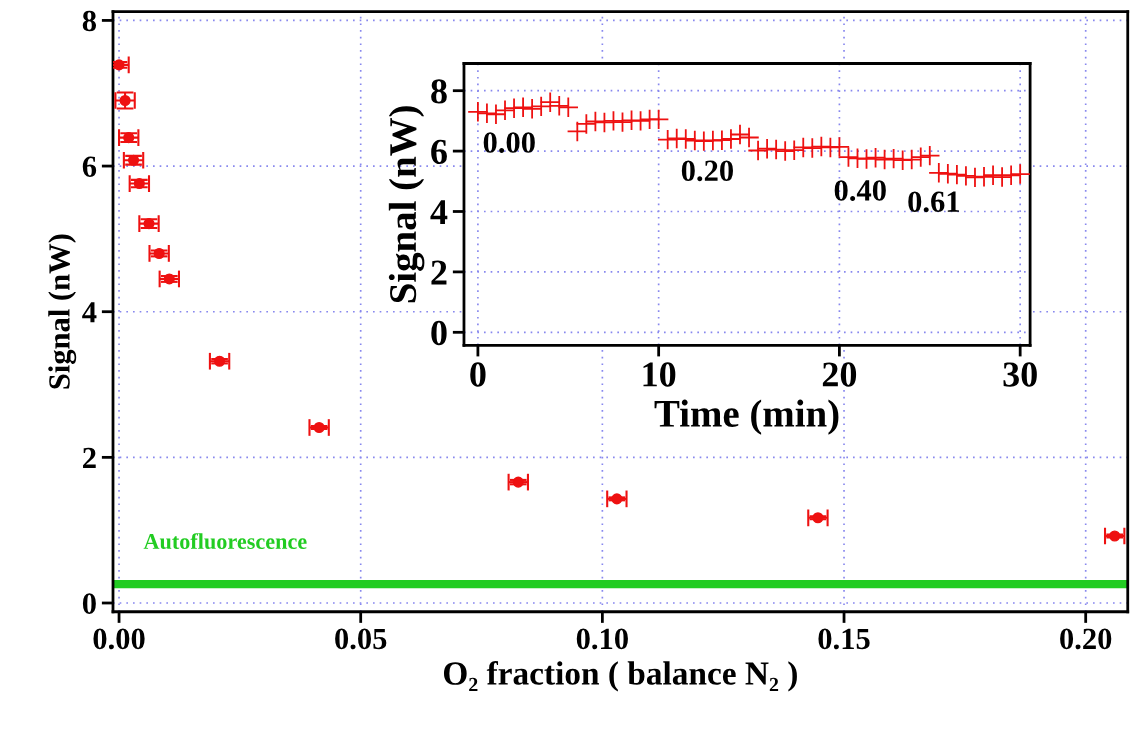 This screenshot has height=730, width=1130. Describe the element at coordinates (659, 374) in the screenshot. I see `x-tick-label: 10` at that location.